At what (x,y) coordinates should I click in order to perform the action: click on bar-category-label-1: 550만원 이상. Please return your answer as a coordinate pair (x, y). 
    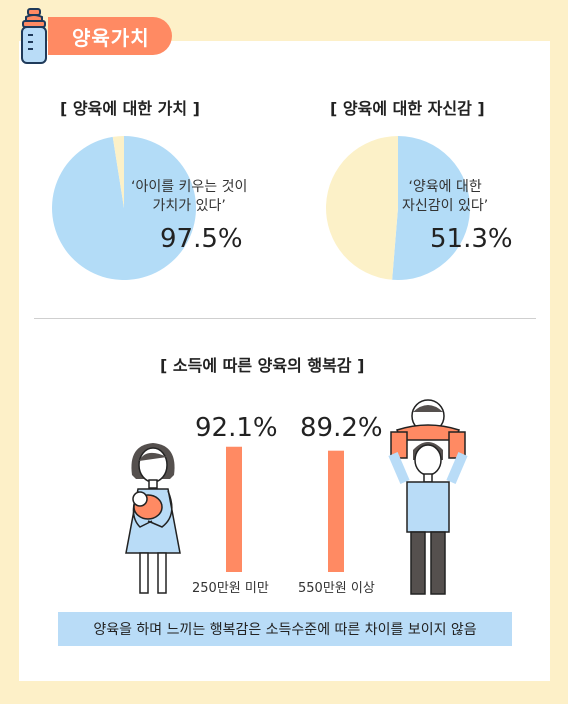
    Looking at the image, I should click on (336, 588).